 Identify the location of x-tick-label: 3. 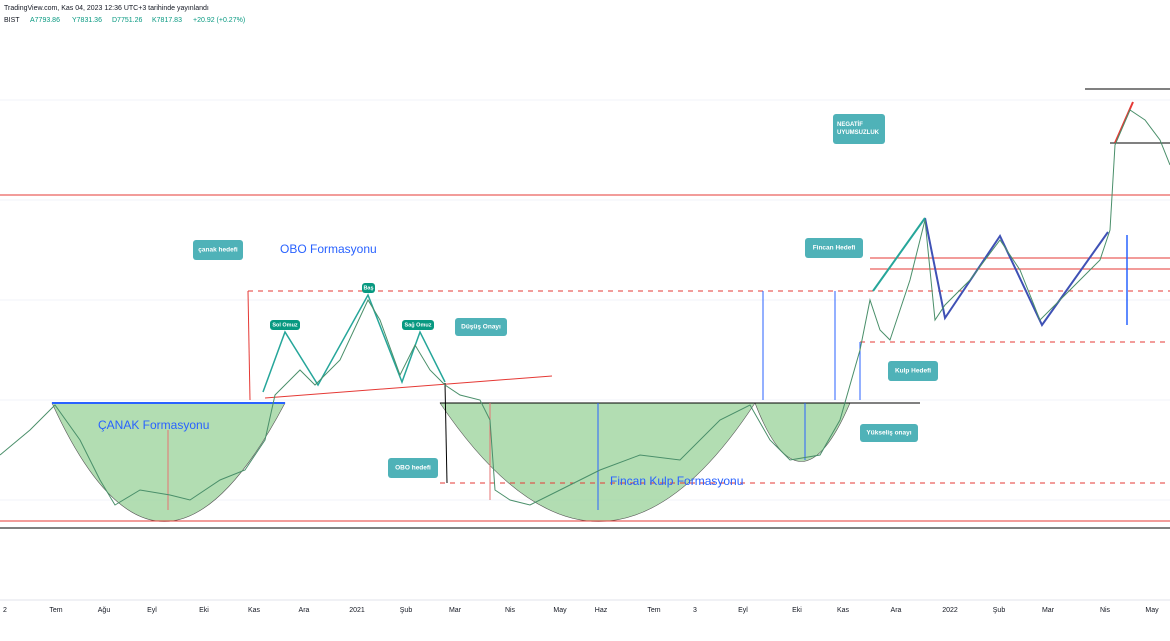
(695, 610).